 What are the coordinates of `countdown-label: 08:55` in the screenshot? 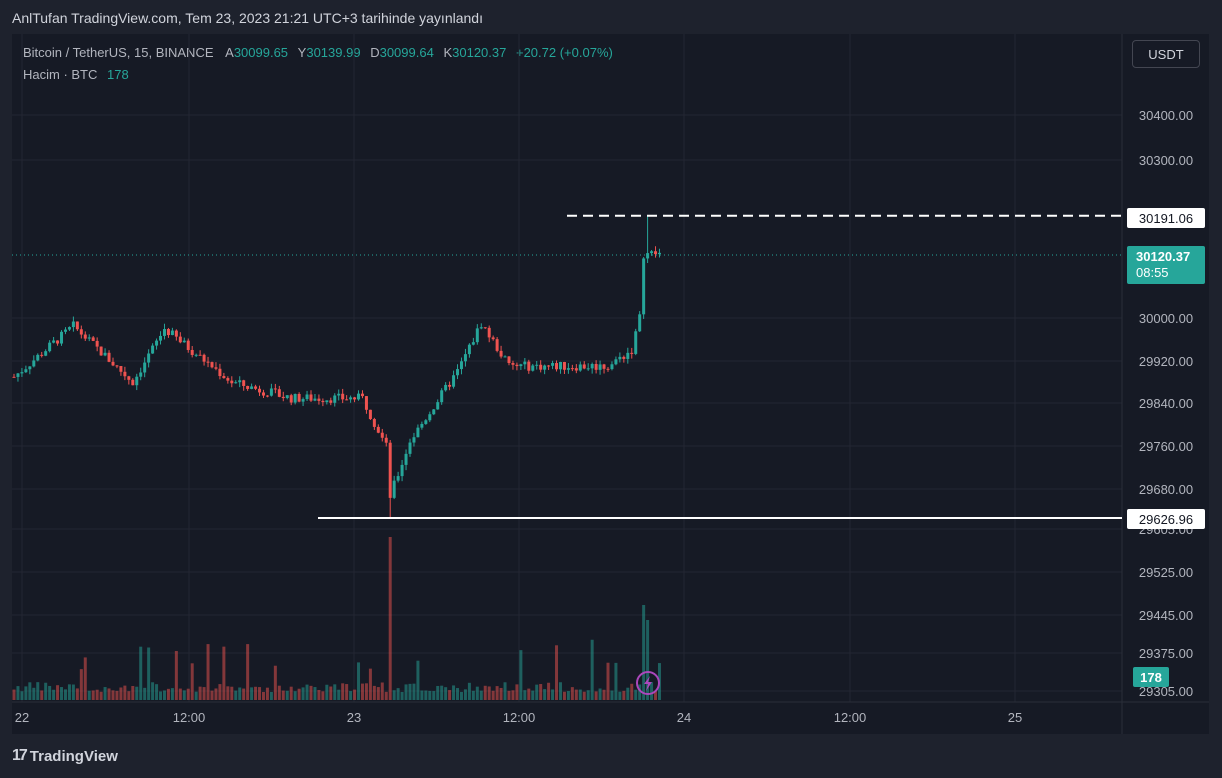 It's located at (1152, 272).